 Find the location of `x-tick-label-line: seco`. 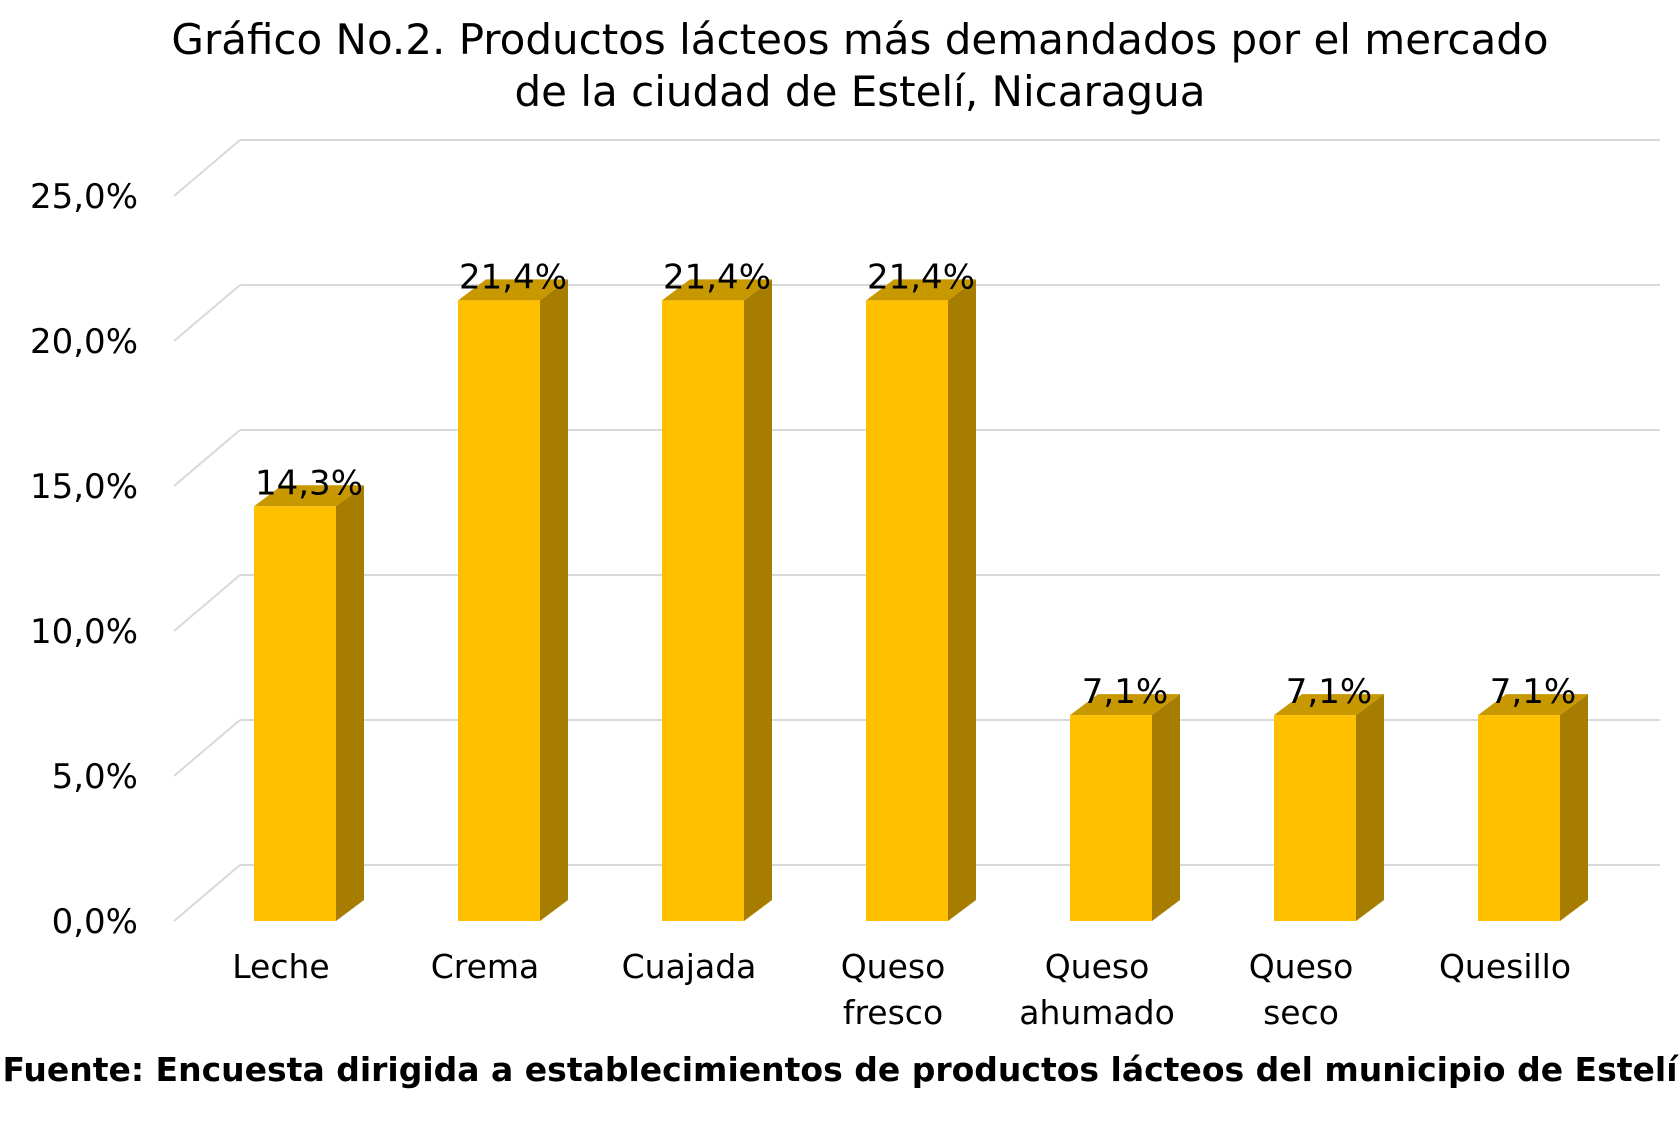

x-tick-label-line: seco is located at coordinates (1301, 1012).